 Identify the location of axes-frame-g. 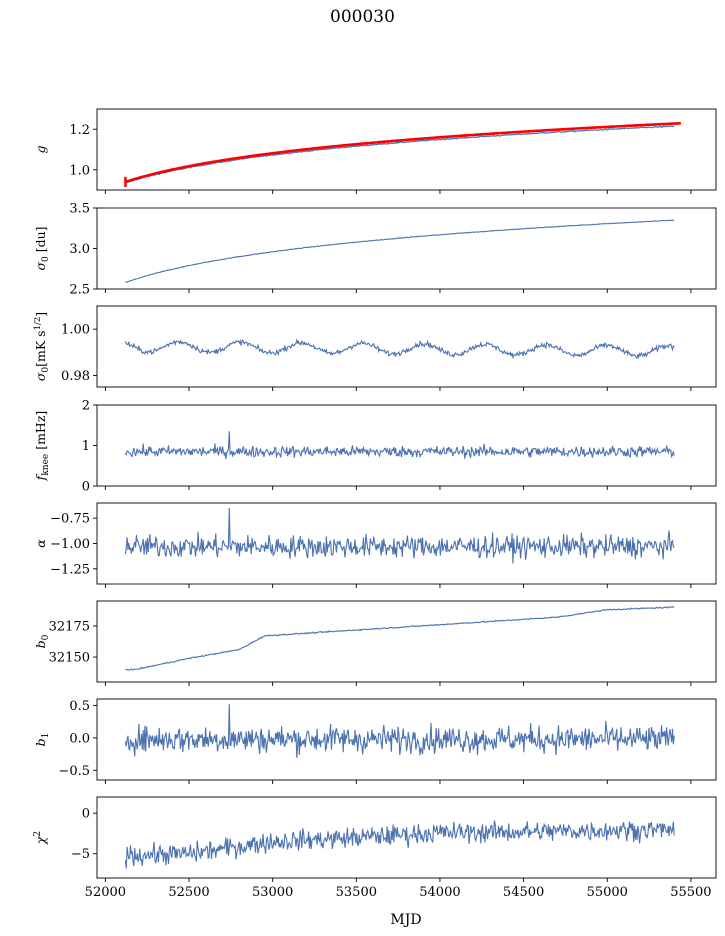
(406, 149).